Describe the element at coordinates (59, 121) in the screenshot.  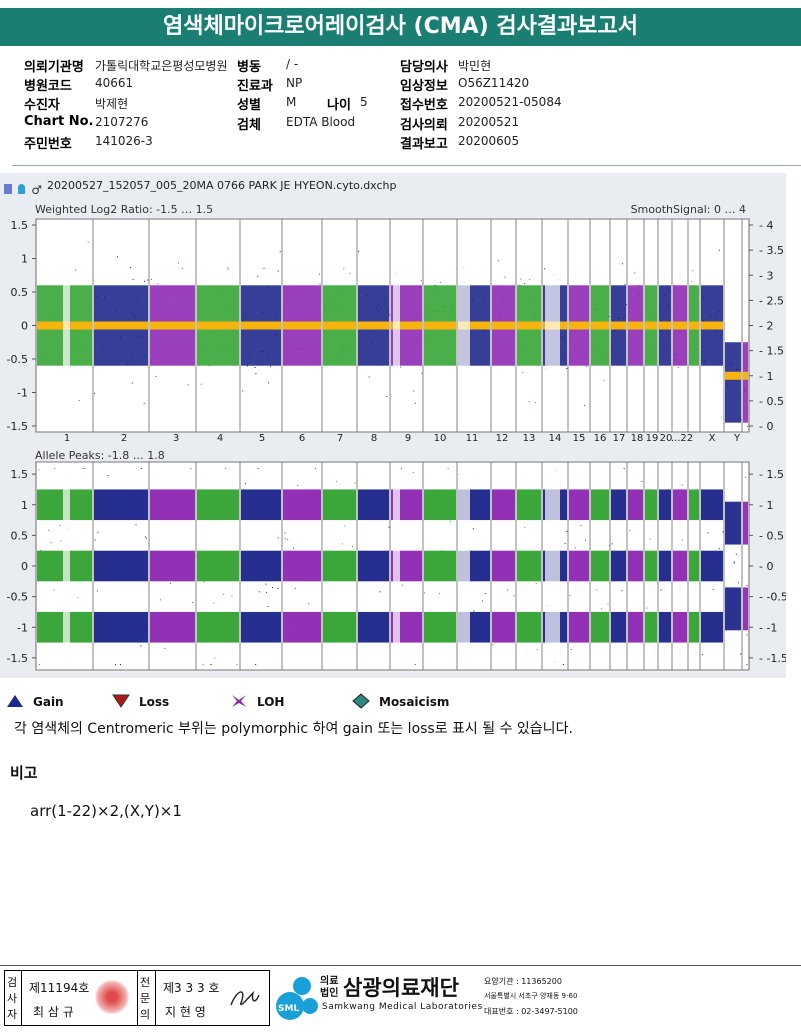
I see `info-label: Chart No.` at that location.